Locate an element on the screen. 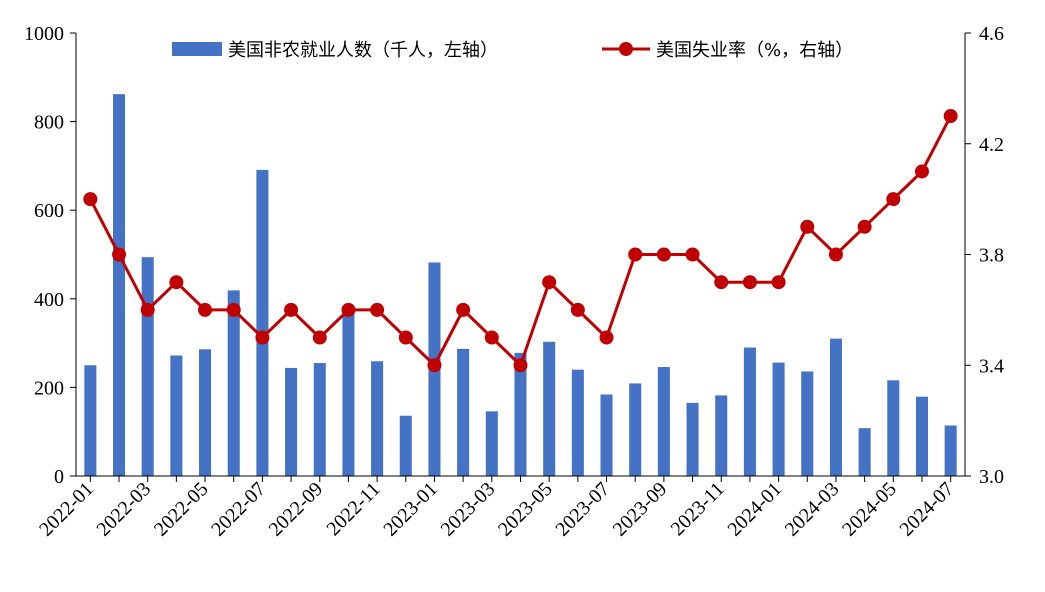 The width and height of the screenshot is (1045, 592). x-tick-label: 2023-11 is located at coordinates (698, 509).